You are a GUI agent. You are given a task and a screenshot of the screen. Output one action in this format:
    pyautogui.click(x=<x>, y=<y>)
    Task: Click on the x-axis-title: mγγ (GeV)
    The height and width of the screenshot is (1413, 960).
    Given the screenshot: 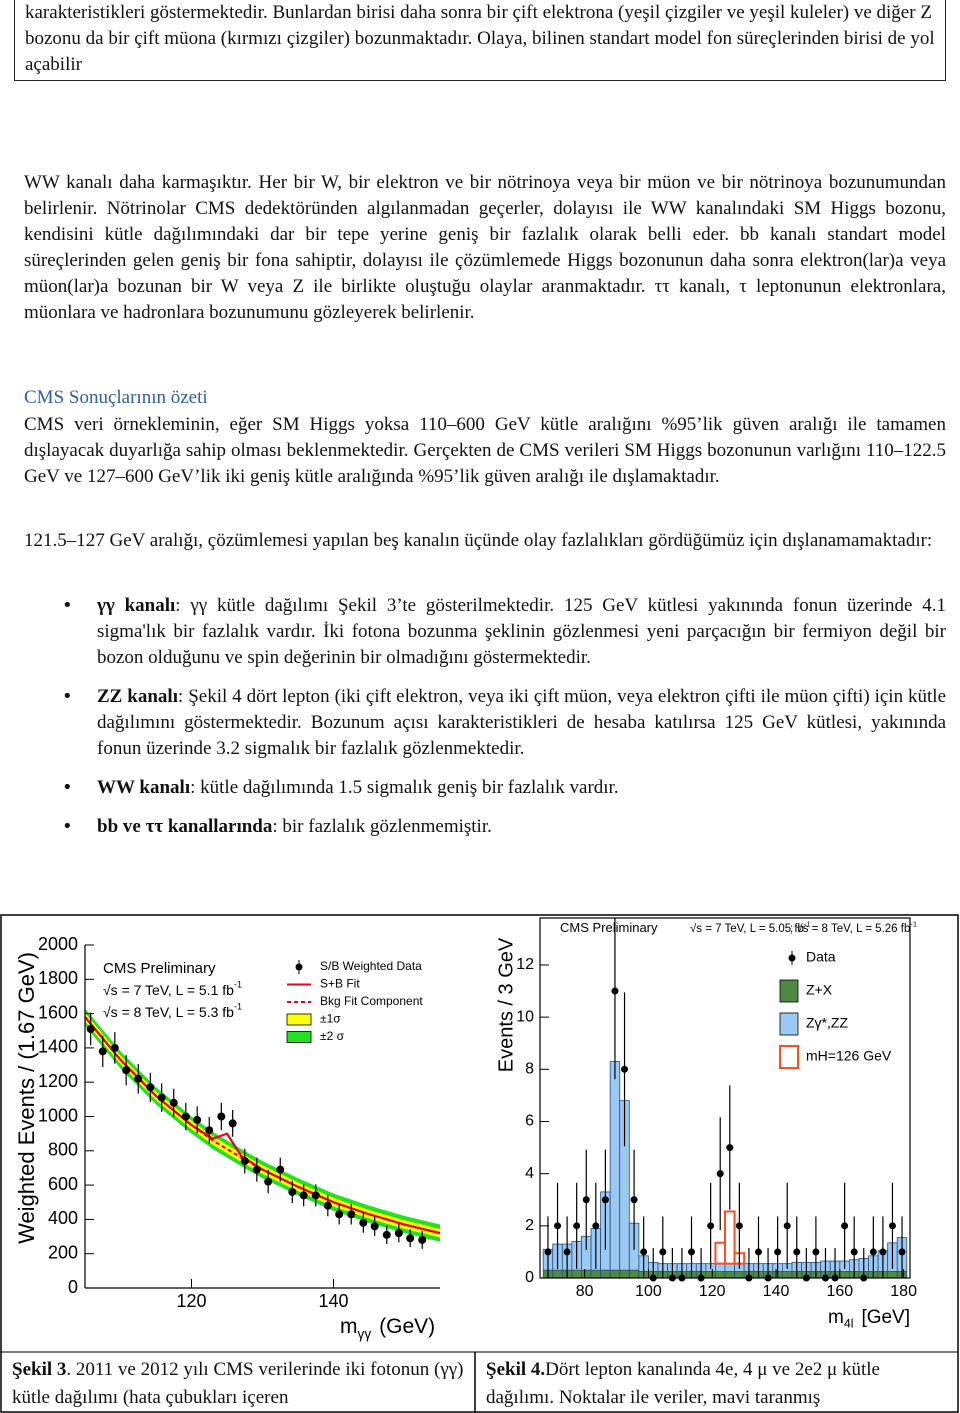 What is the action you would take?
    pyautogui.click(x=387, y=1328)
    